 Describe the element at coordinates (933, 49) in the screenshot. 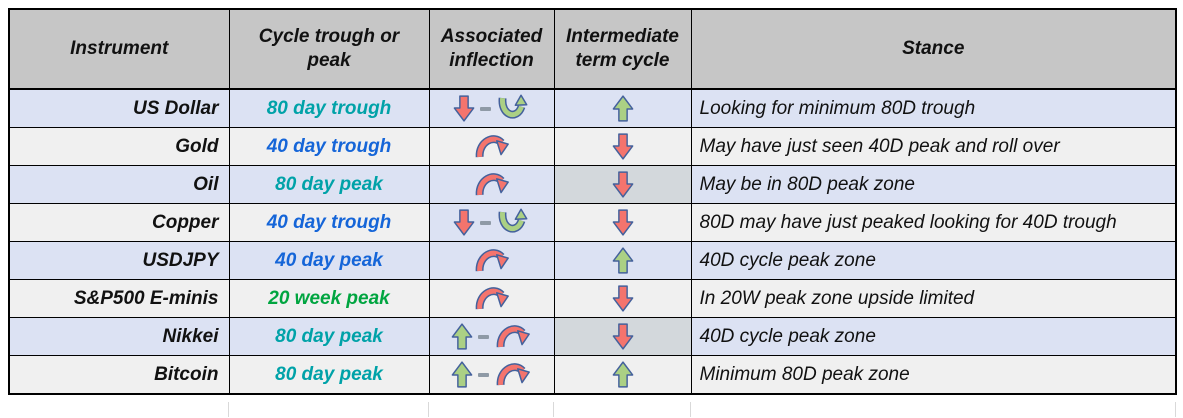

I see `column-header-stance: Stance` at that location.